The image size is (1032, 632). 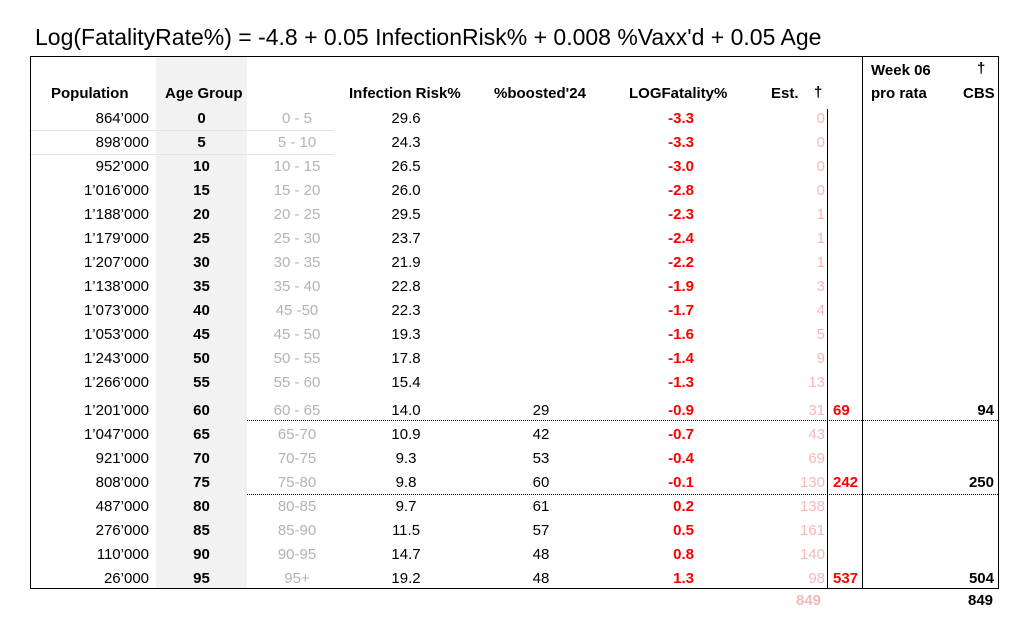 I want to click on population-cell: 864’000, so click(x=122, y=118).